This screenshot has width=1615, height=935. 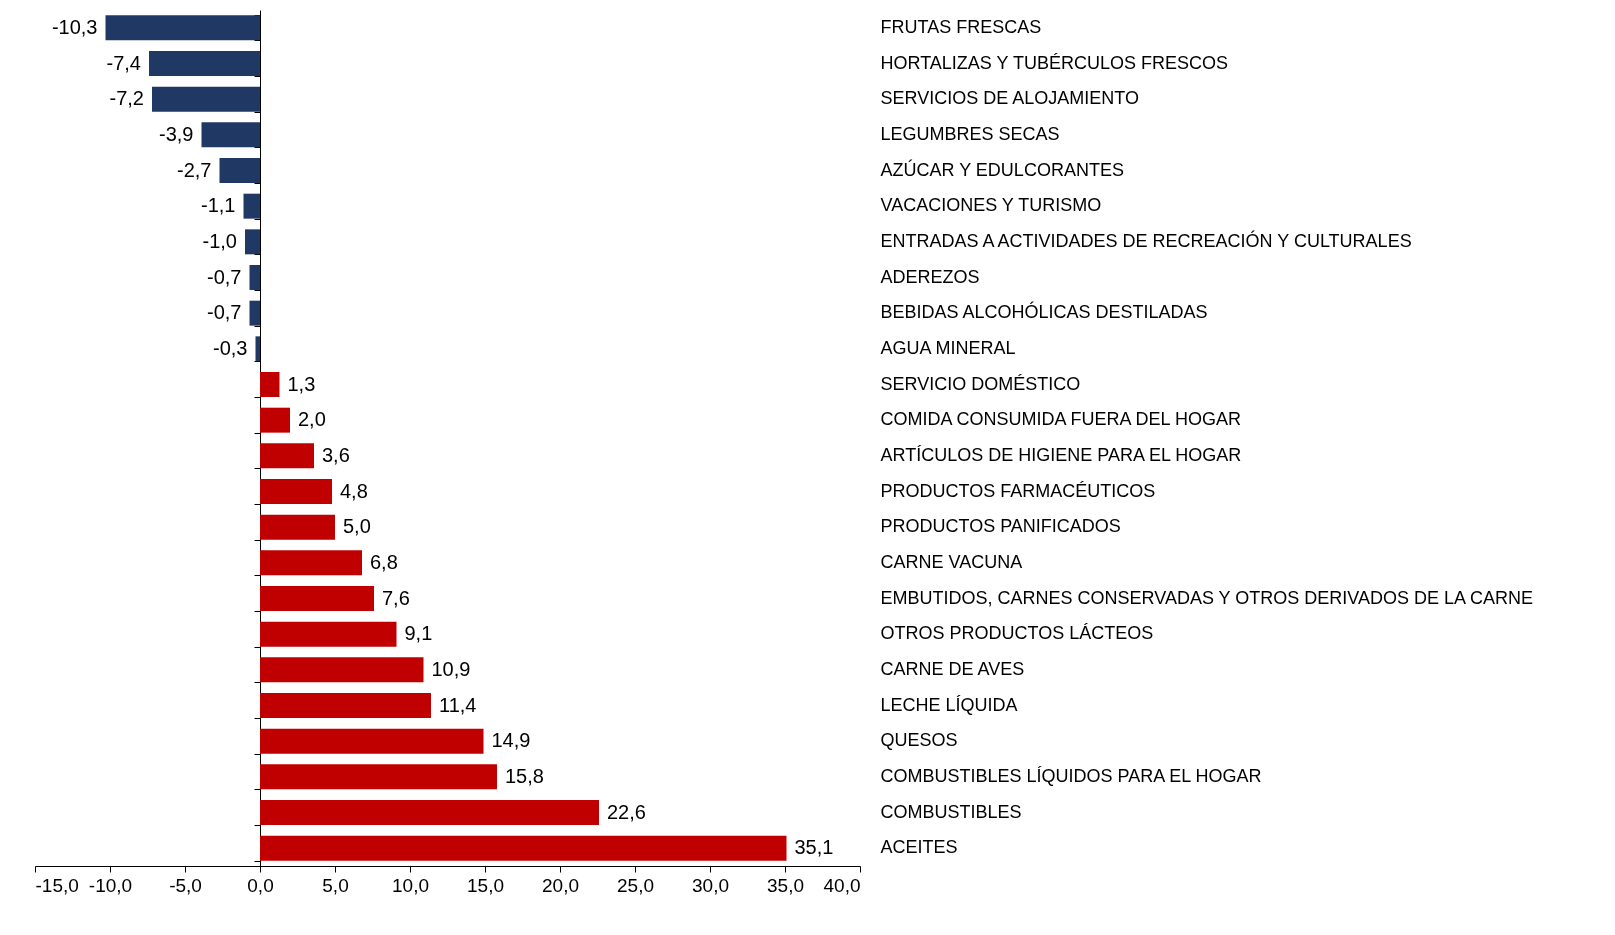 I want to click on y-tick-label: HORTALIZAS Y TUBÉRCULOS FRESCOS, so click(x=1054, y=62).